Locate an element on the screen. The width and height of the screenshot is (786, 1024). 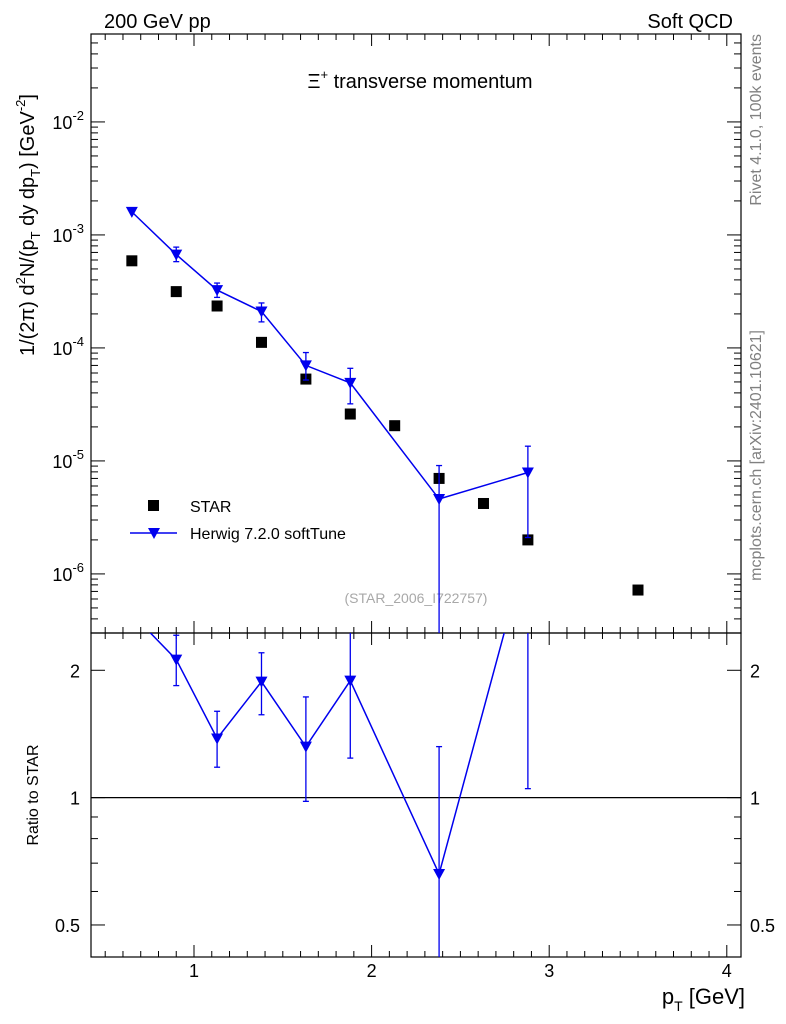
x-axis-label: pT [GeV] is located at coordinates (703, 999).